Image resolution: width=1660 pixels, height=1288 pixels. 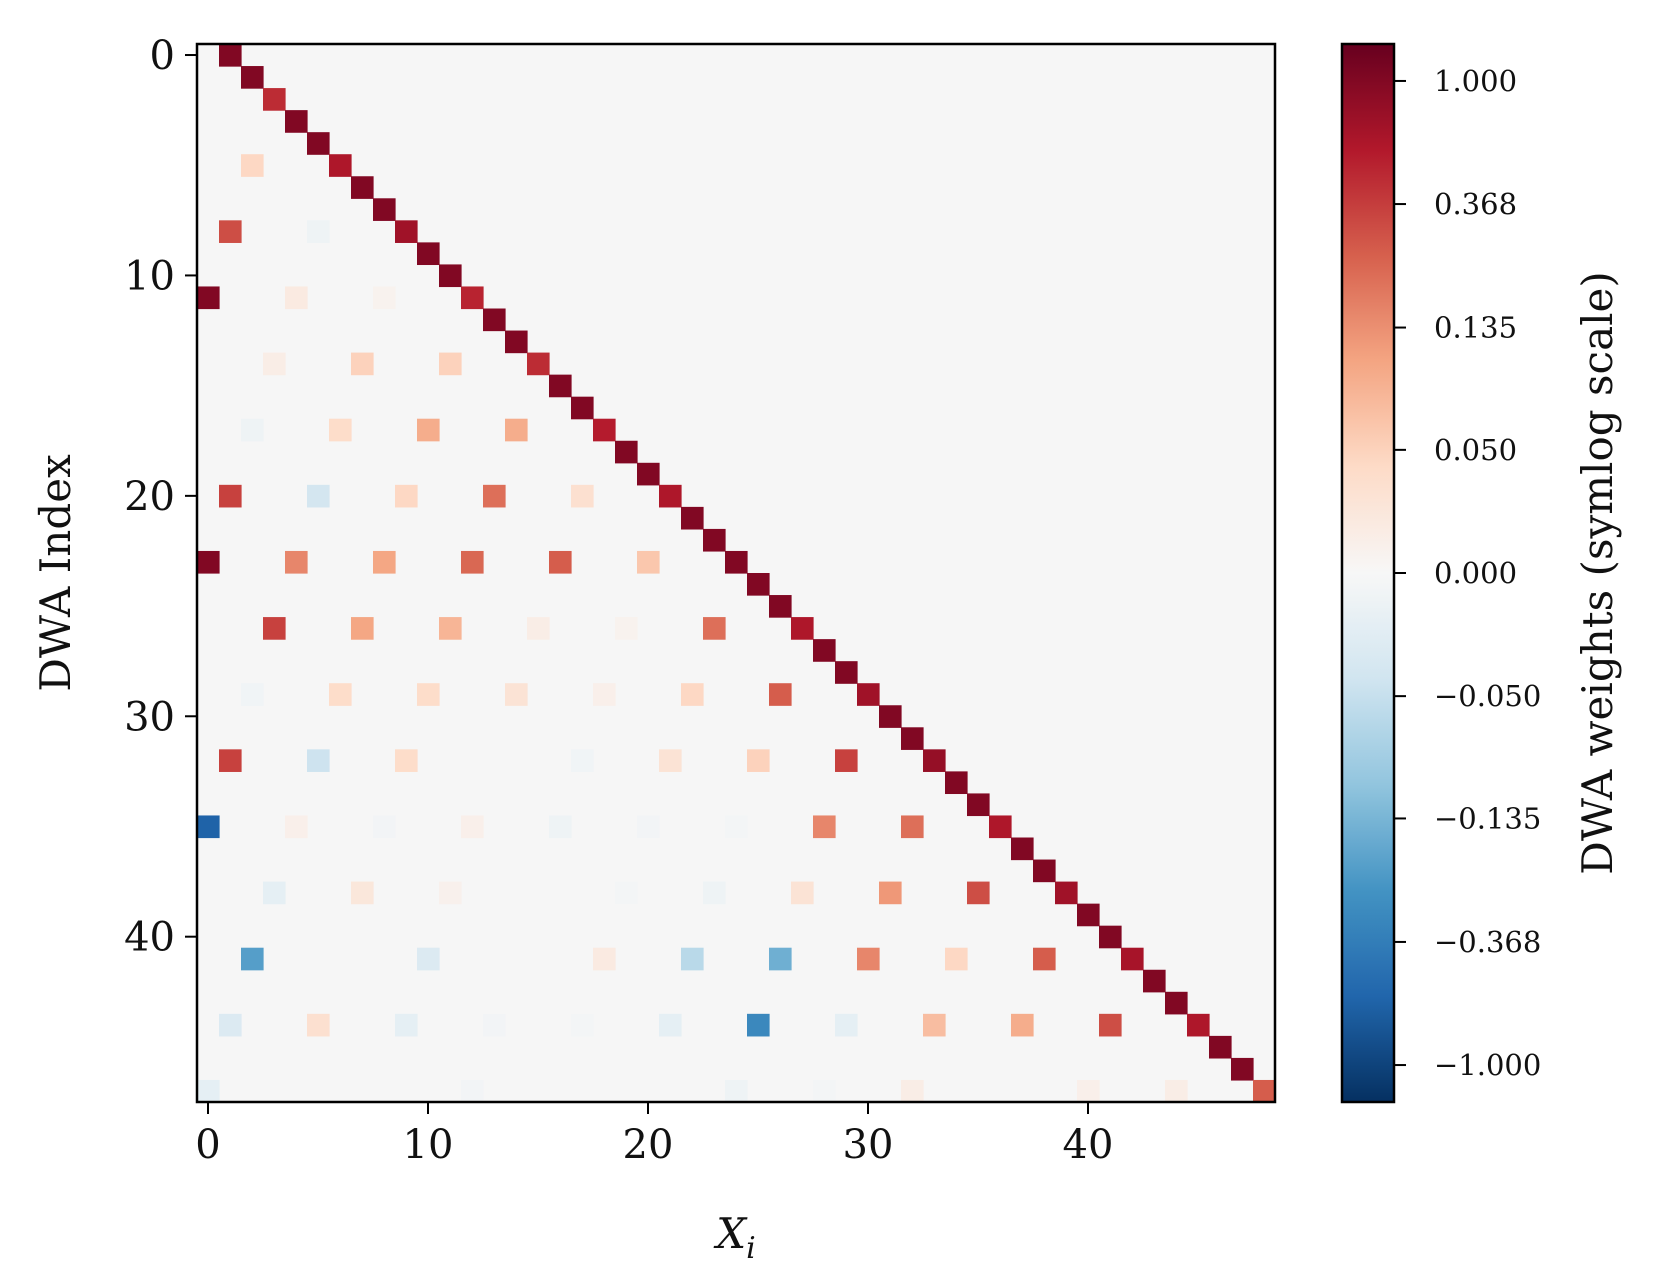 I want to click on x-tick-label: 0, so click(x=207, y=1145).